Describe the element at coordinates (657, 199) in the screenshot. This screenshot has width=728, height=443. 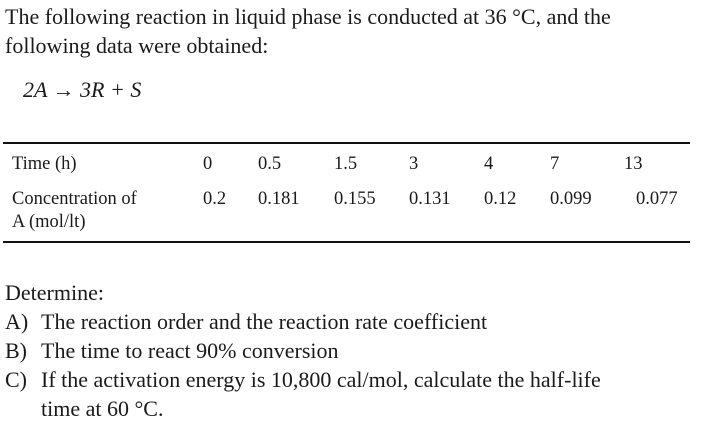
I see `cell: 0.077` at that location.